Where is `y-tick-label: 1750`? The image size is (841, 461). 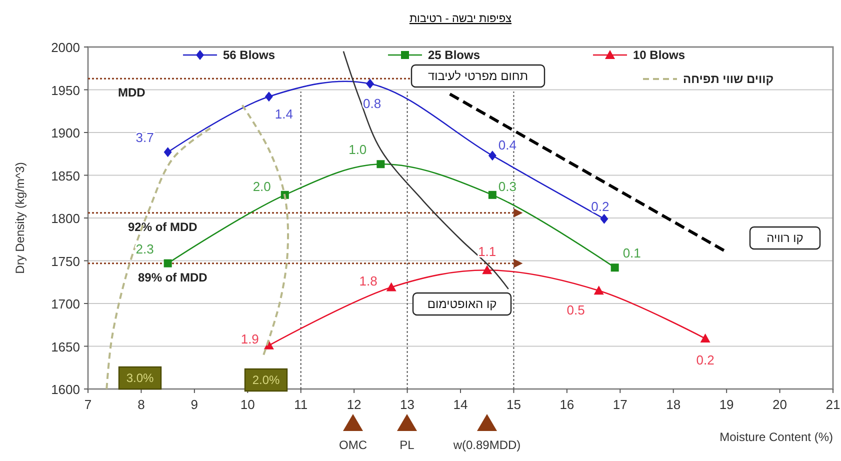 y-tick-label: 1750 is located at coordinates (65, 261).